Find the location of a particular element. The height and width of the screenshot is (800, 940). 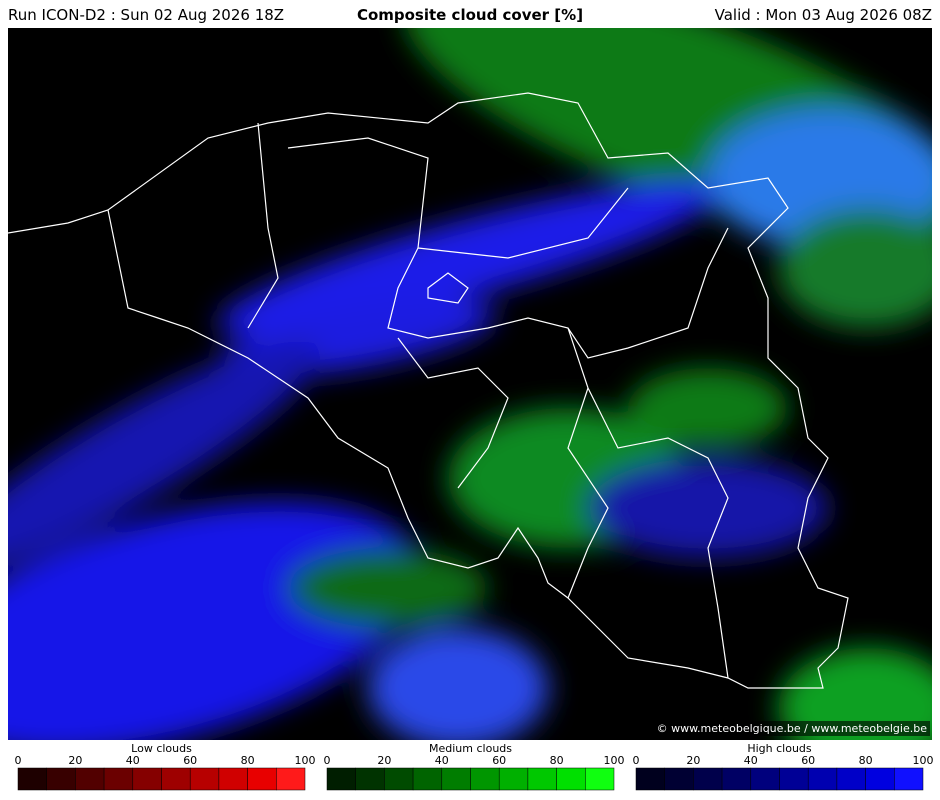

colorbar-label: Medium clouds is located at coordinates (470, 748).